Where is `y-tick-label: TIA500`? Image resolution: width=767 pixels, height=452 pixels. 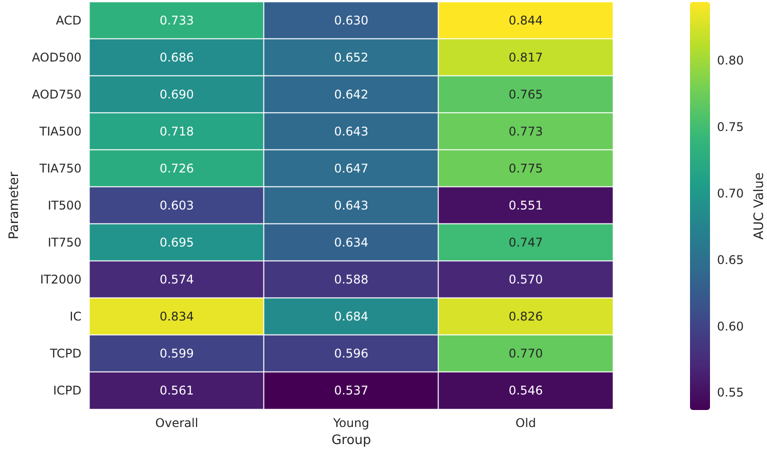 y-tick-label: TIA500 is located at coordinates (60, 131).